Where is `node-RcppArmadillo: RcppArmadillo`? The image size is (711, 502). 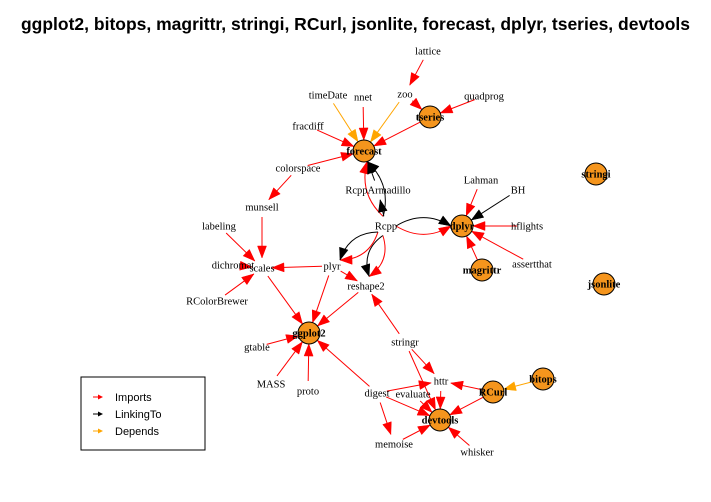 node-RcppArmadillo: RcppArmadillo is located at coordinates (377, 191).